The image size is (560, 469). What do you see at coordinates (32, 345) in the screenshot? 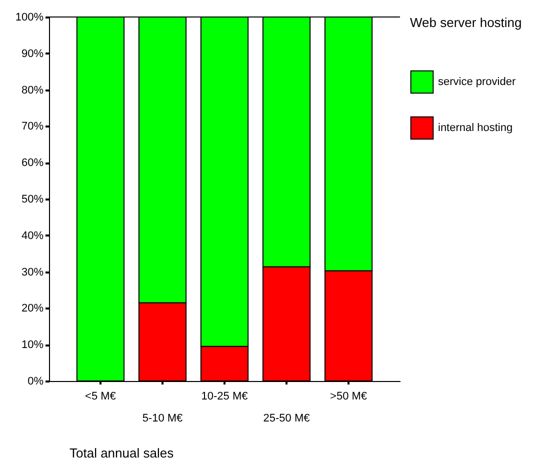
I see `y-tick-label: 10%` at bounding box center [32, 345].